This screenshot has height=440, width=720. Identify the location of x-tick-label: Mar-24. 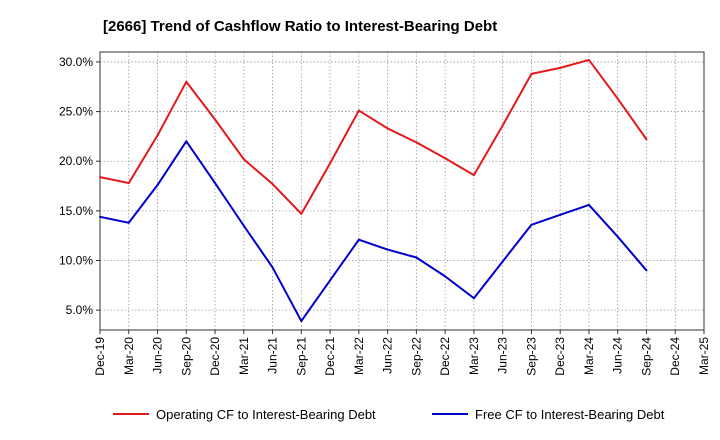
(589, 356).